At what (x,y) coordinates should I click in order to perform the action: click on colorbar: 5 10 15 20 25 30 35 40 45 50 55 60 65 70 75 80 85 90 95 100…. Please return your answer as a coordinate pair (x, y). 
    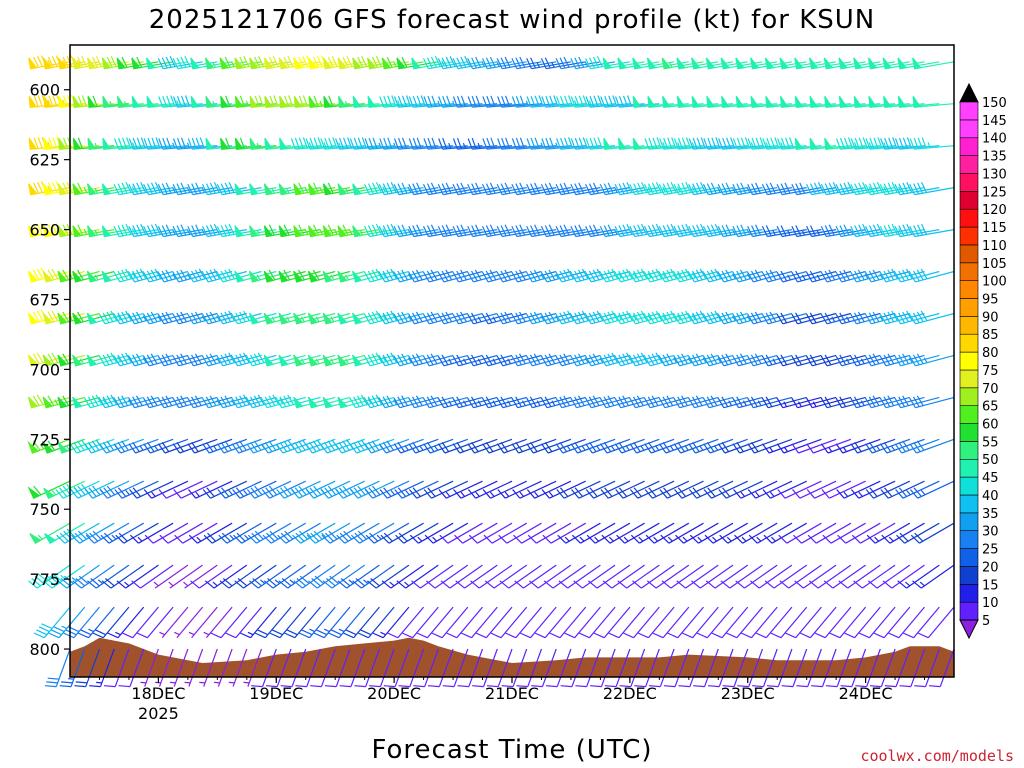
    Looking at the image, I should click on (983, 361).